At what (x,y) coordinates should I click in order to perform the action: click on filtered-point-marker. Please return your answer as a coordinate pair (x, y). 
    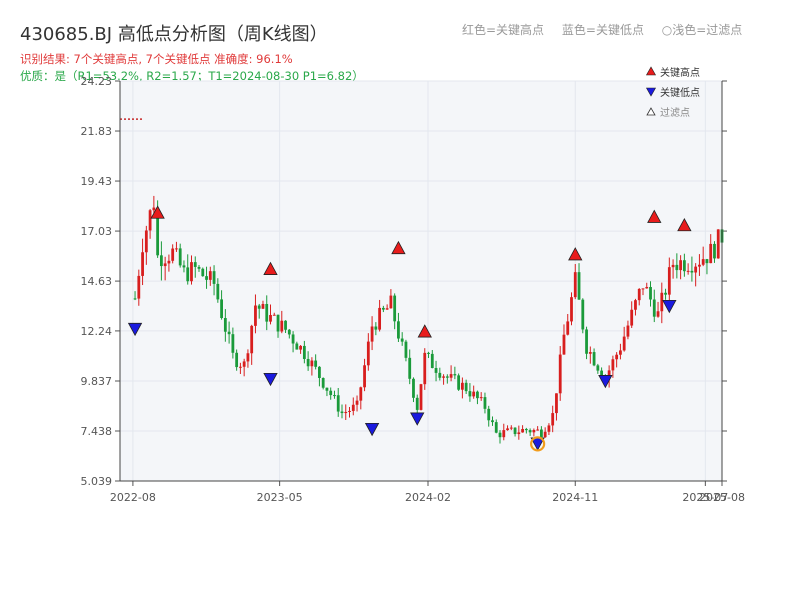
    Looking at the image, I should click on (538, 444).